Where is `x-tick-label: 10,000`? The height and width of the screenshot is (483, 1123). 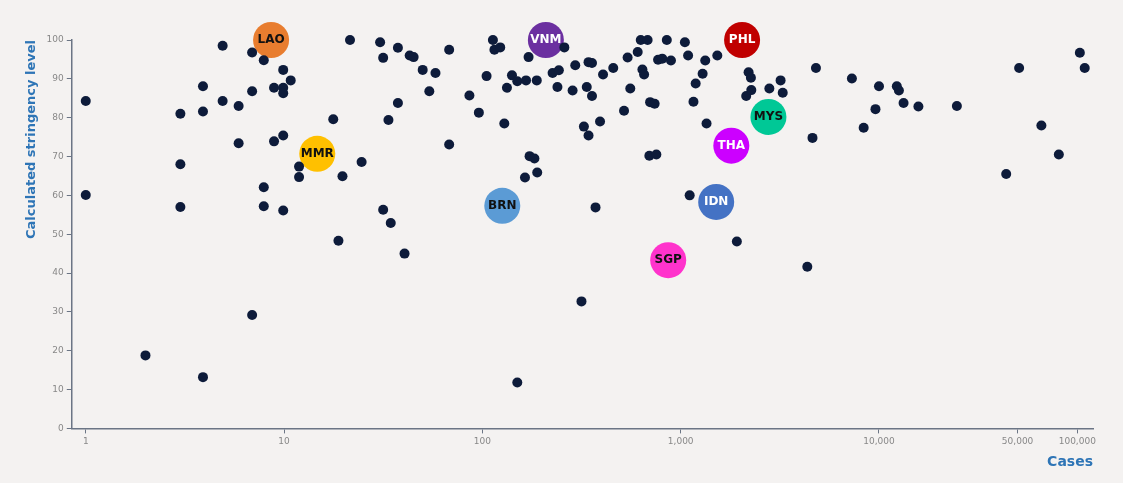 x-tick-label: 10,000 is located at coordinates (879, 441).